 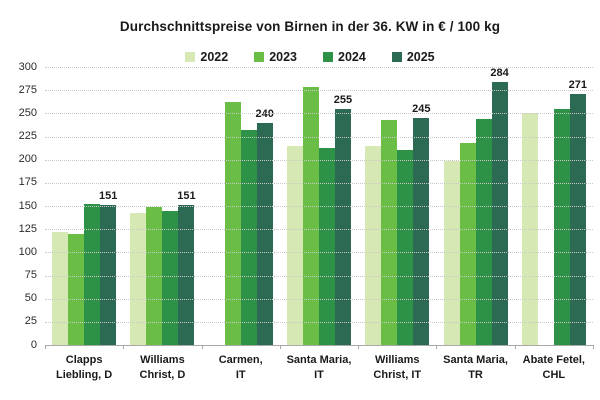 I want to click on x-category-label-line: Abate Fetel,, so click(x=553, y=360).